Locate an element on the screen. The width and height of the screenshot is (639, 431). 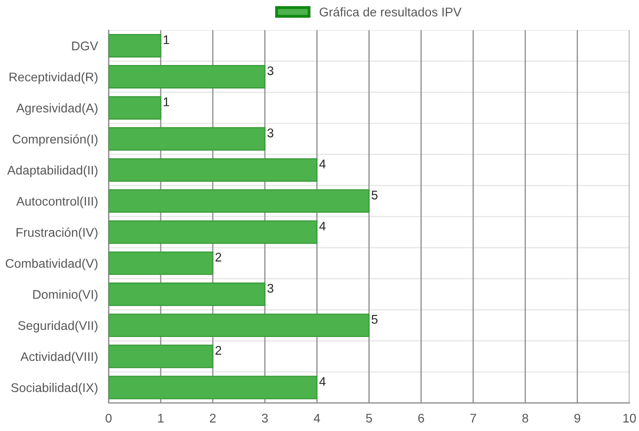
x-tick-label: 7 is located at coordinates (473, 418).